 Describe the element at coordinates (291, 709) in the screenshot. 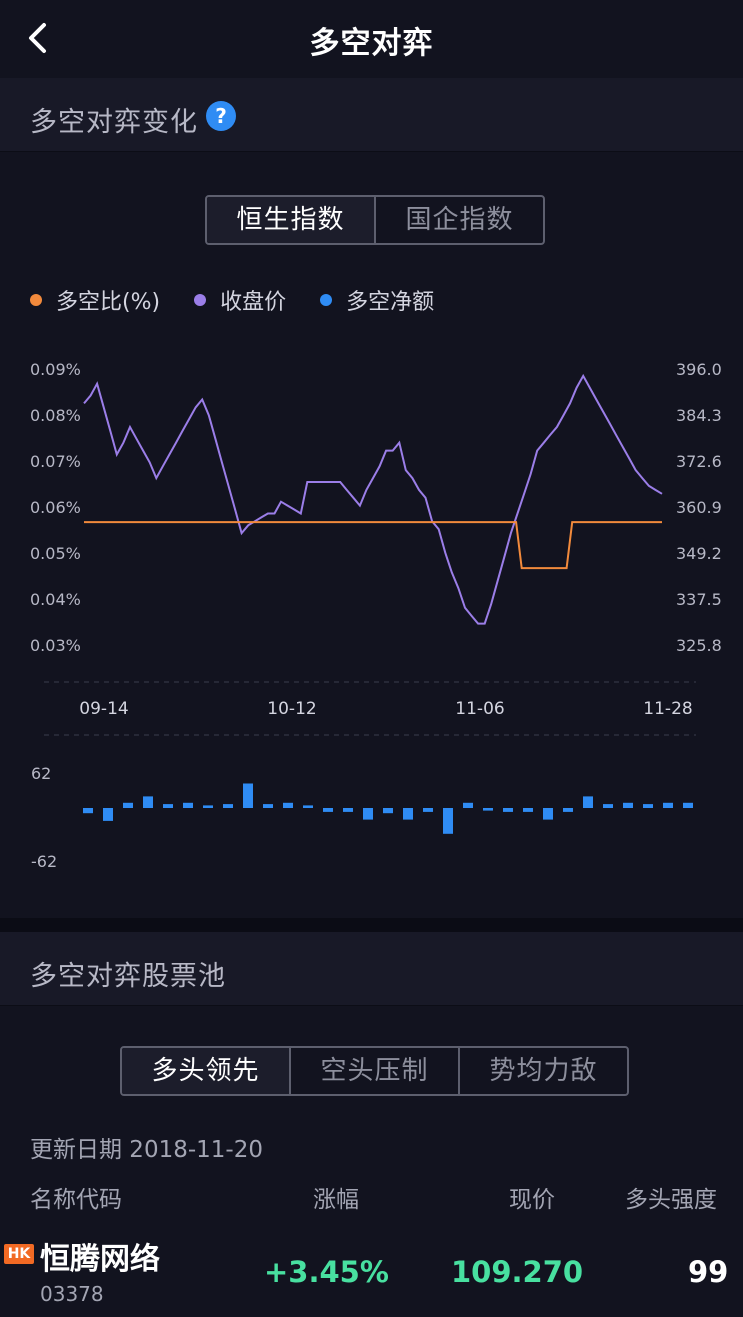

I see `x-tick: 10-12` at that location.